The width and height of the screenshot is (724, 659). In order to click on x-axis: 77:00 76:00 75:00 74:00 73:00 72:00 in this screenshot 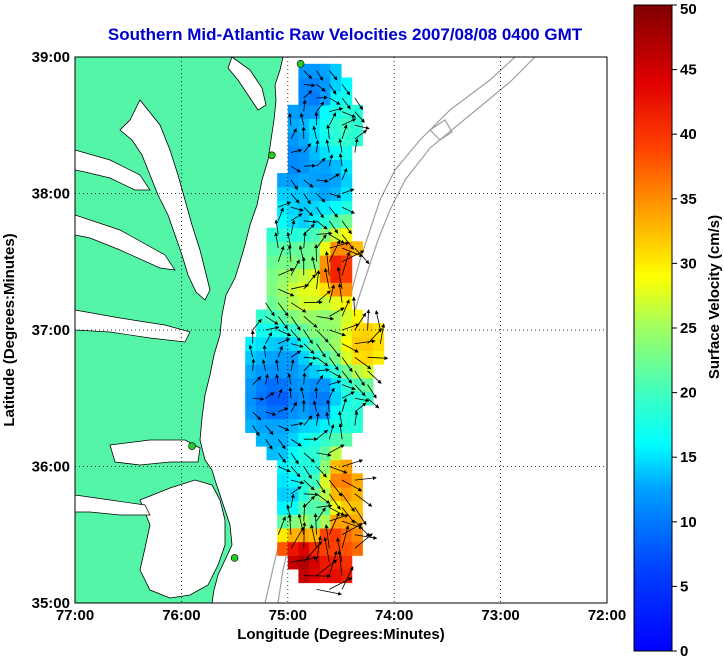, I will do `click(341, 615)`.